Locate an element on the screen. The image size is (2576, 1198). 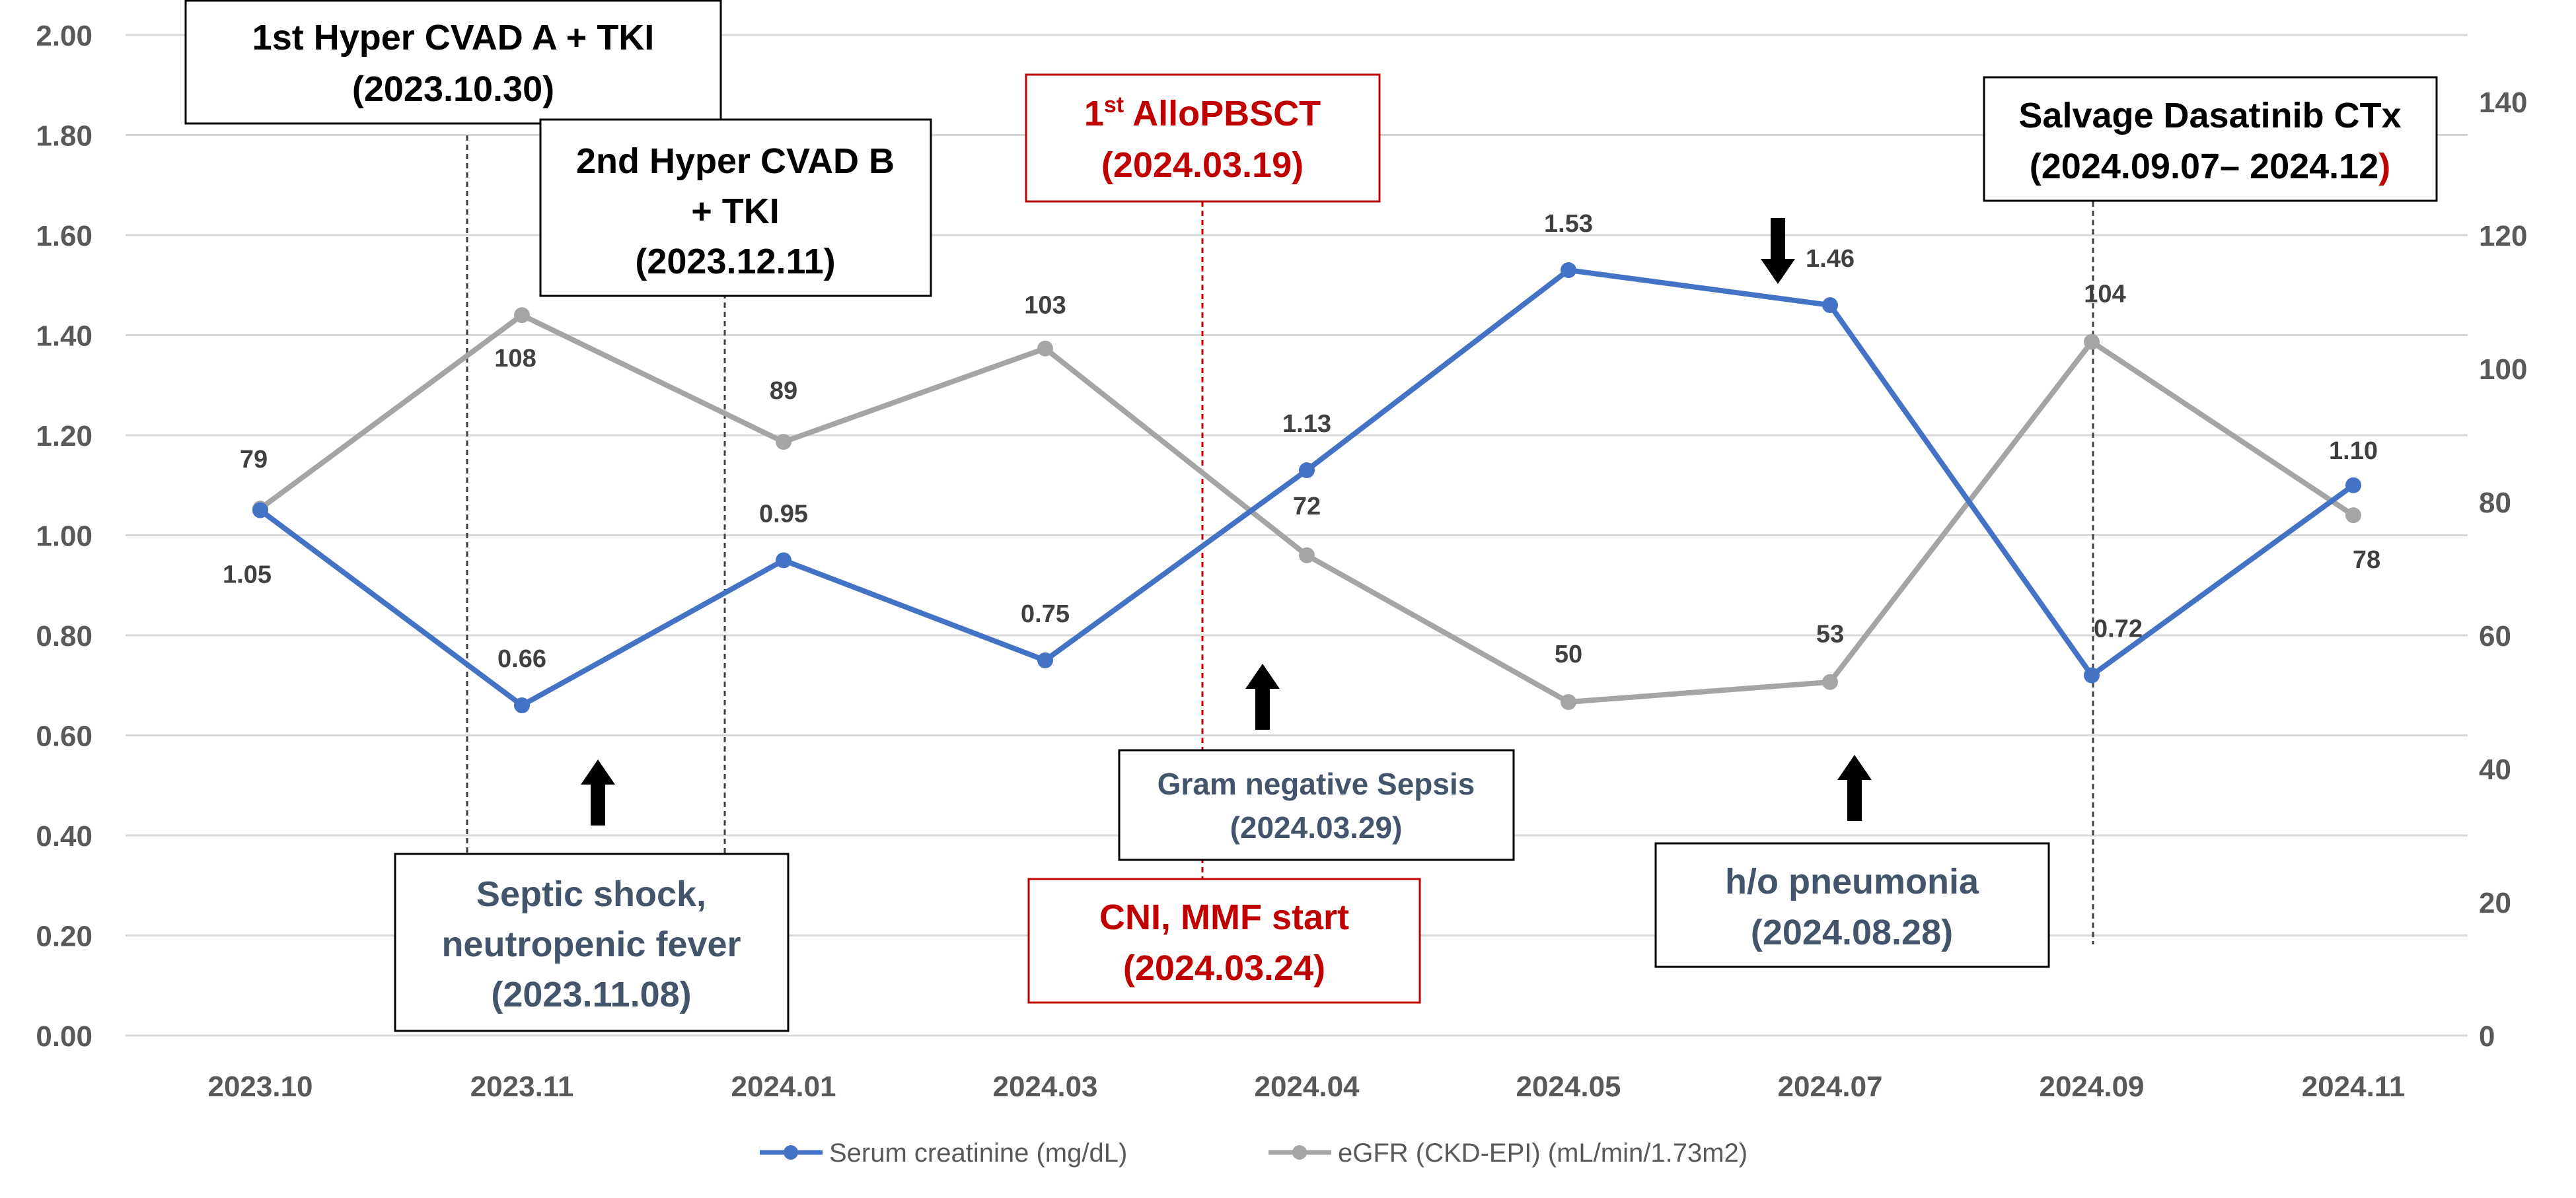
x-tick-label: 2024.04 is located at coordinates (1307, 1087).